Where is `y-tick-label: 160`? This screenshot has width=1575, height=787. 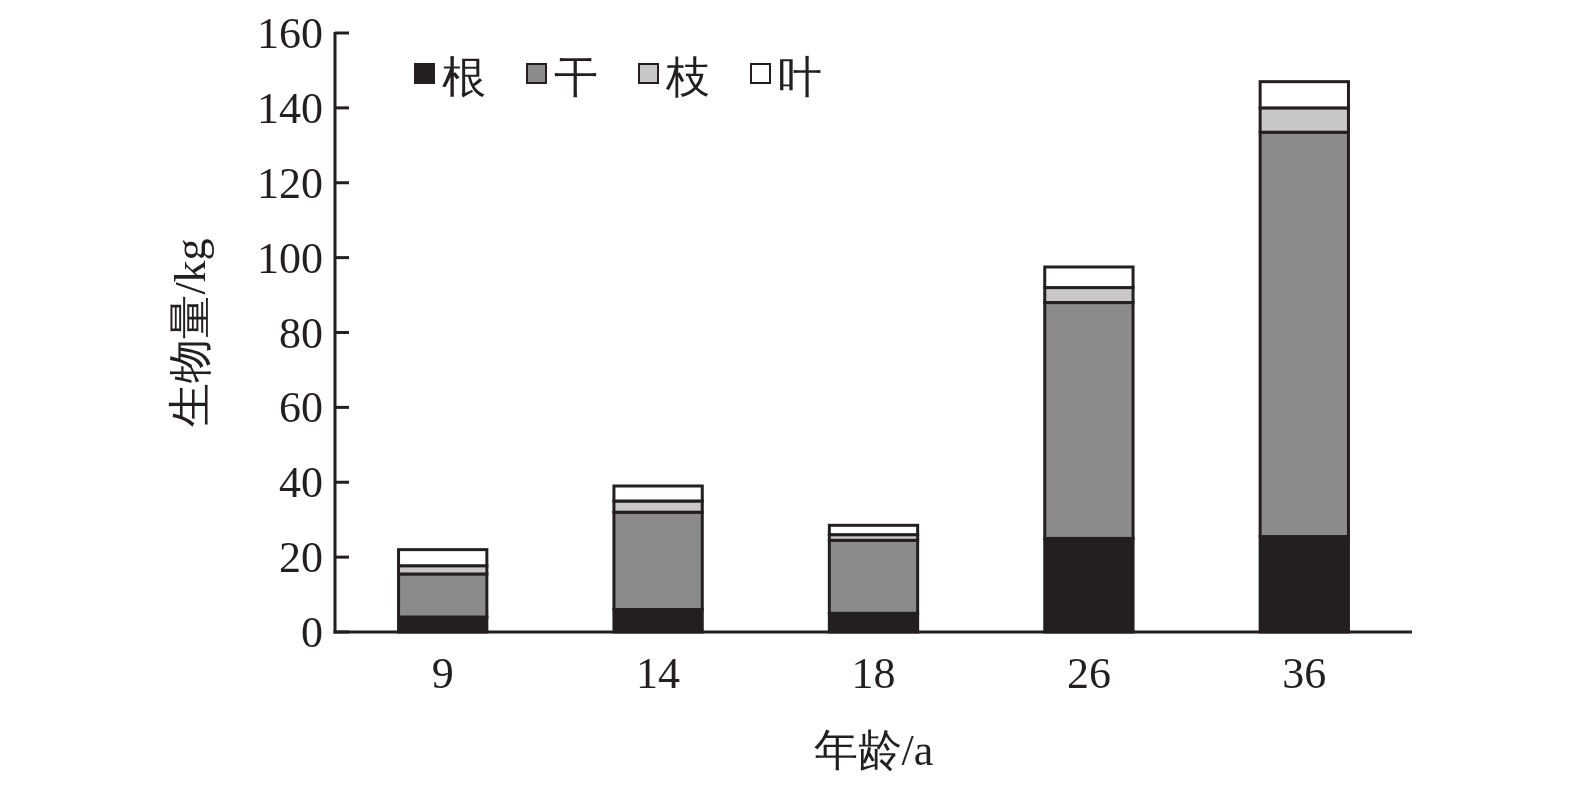
y-tick-label: 160 is located at coordinates (290, 33).